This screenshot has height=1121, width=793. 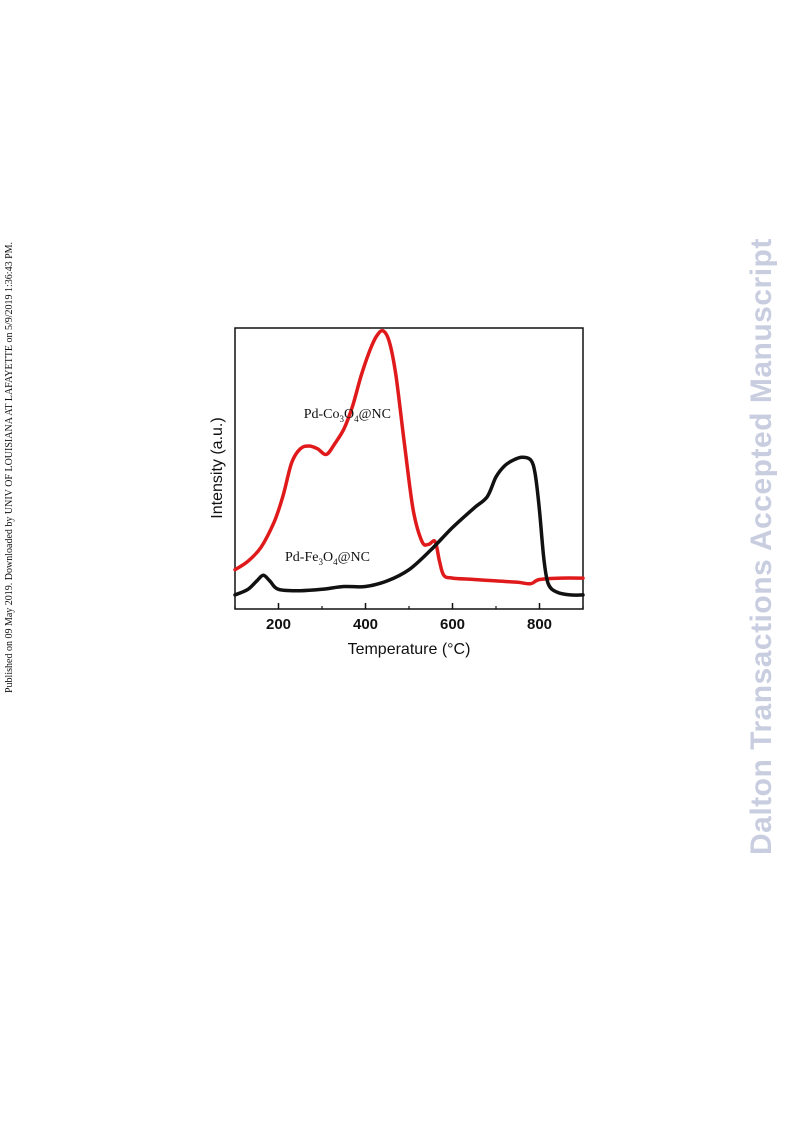 I want to click on y-axis-label: Intensity (a.u.), so click(x=217, y=467).